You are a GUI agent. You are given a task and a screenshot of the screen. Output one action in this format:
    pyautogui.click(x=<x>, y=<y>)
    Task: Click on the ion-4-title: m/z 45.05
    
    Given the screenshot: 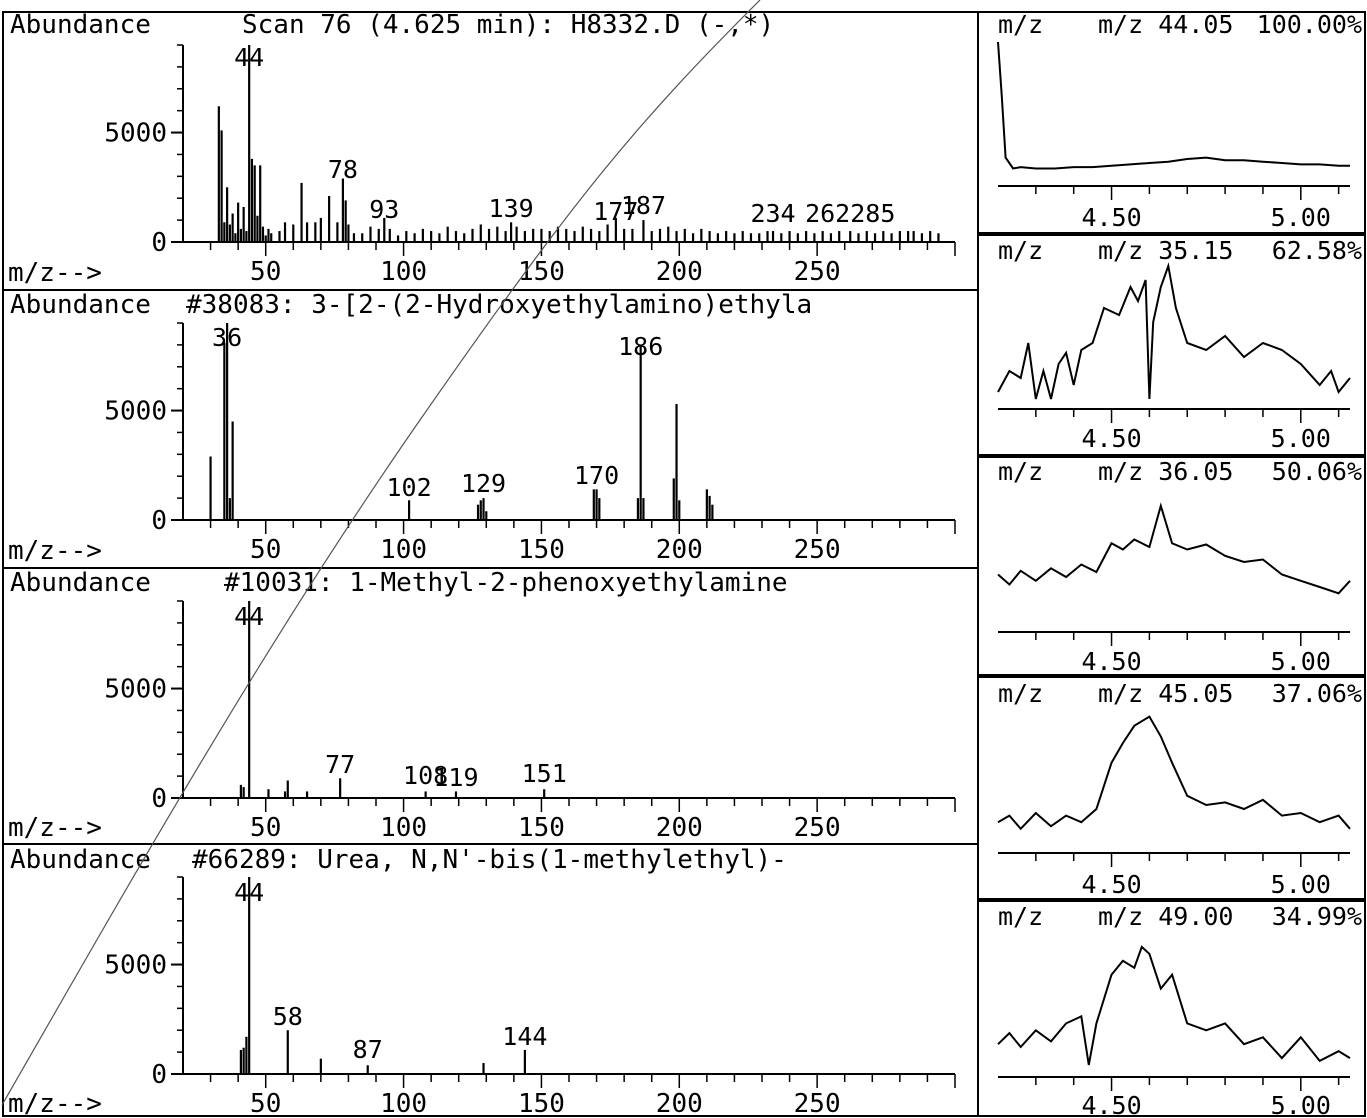 What is the action you would take?
    pyautogui.click(x=1165, y=693)
    